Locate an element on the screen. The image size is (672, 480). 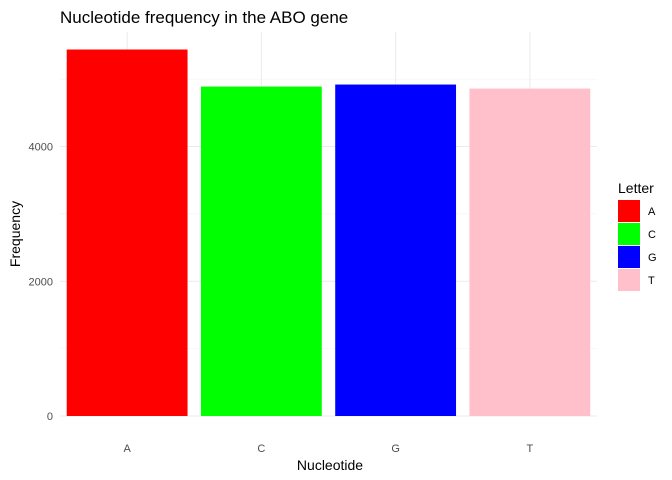
y-tick-label: 2000 is located at coordinates (41, 282).